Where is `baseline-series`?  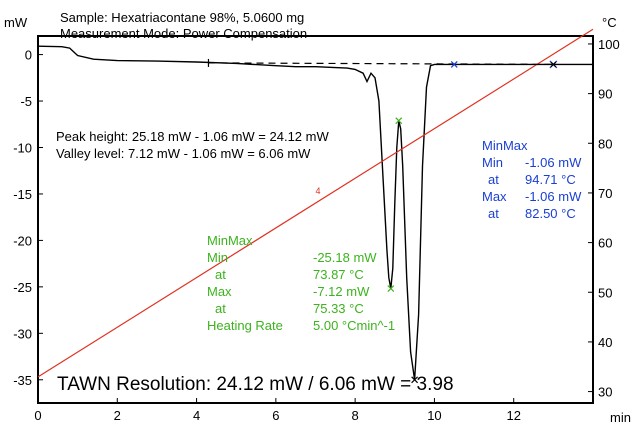 baseline-series is located at coordinates (381, 63).